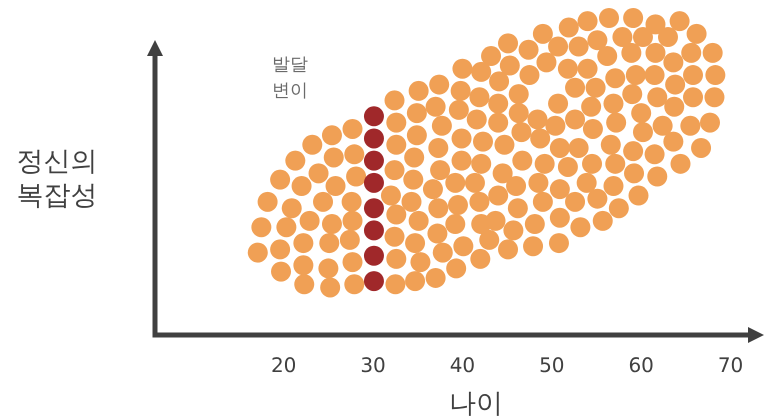  Describe the element at coordinates (290, 77) in the screenshot. I see `annotation: 발달 변이` at that location.